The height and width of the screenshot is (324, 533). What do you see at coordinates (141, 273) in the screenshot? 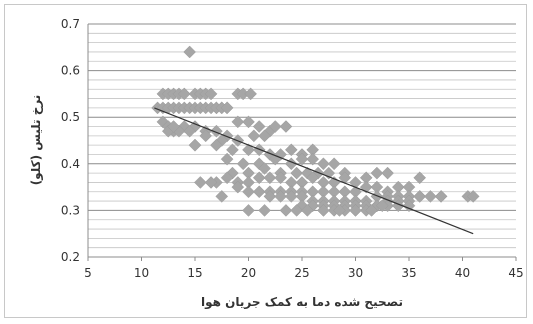
I see `x-tick-label: 10` at bounding box center [141, 273].